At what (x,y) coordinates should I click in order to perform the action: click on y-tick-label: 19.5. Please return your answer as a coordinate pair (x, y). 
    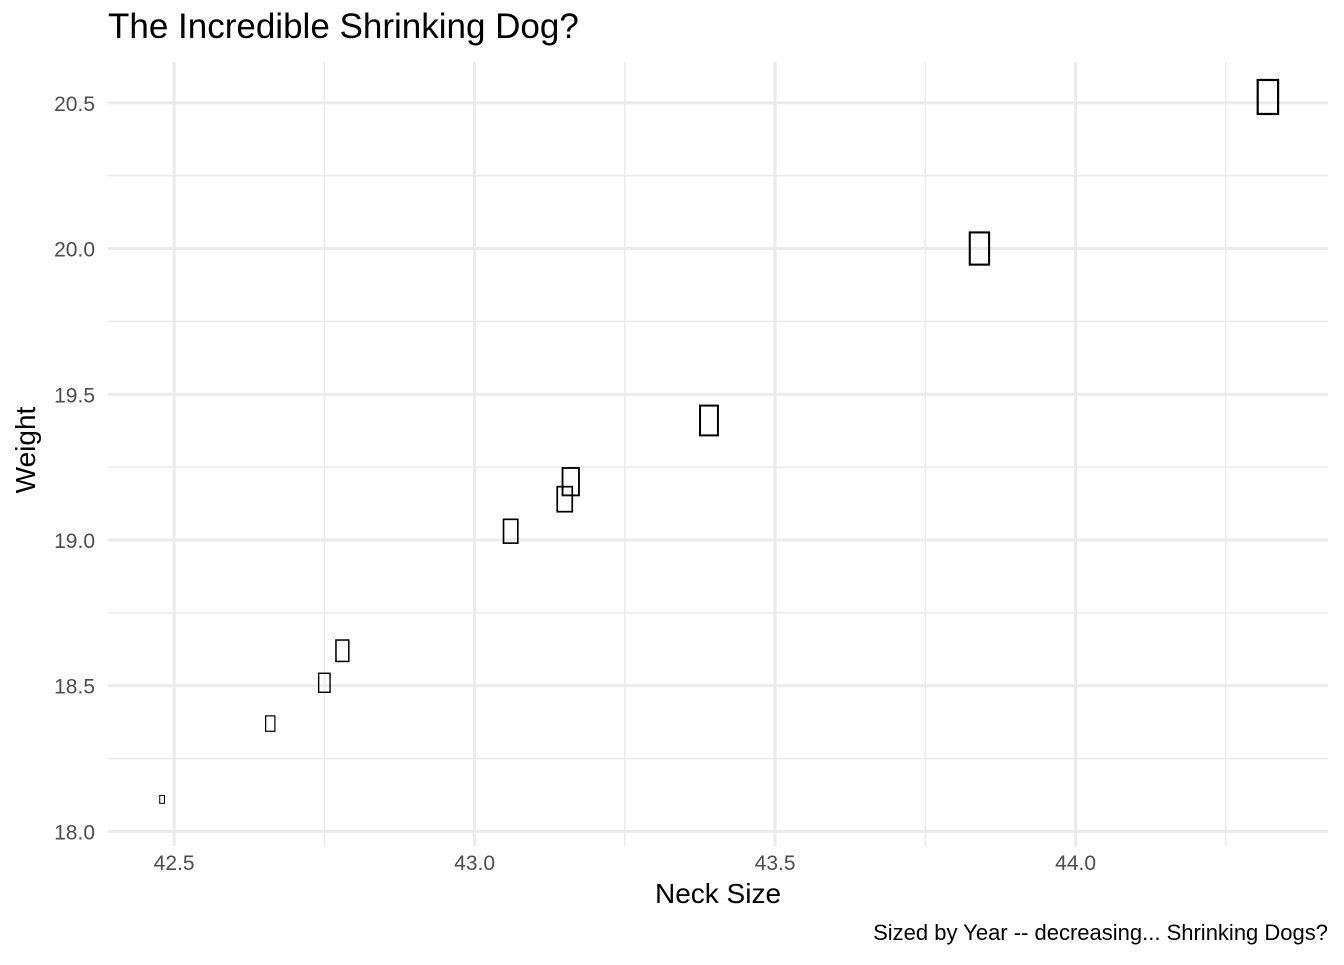
    Looking at the image, I should click on (74, 395).